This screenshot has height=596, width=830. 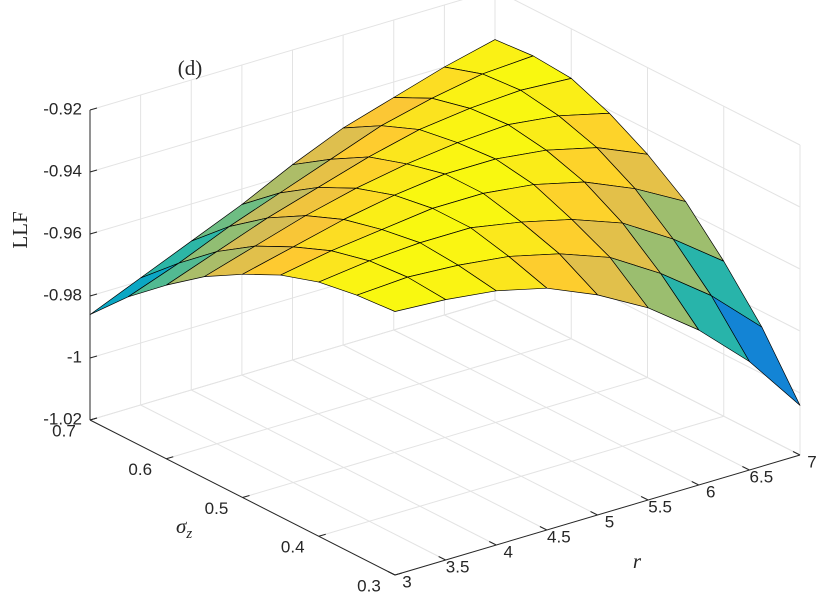 I want to click on y-tick-label: 0.7, so click(x=64, y=430).